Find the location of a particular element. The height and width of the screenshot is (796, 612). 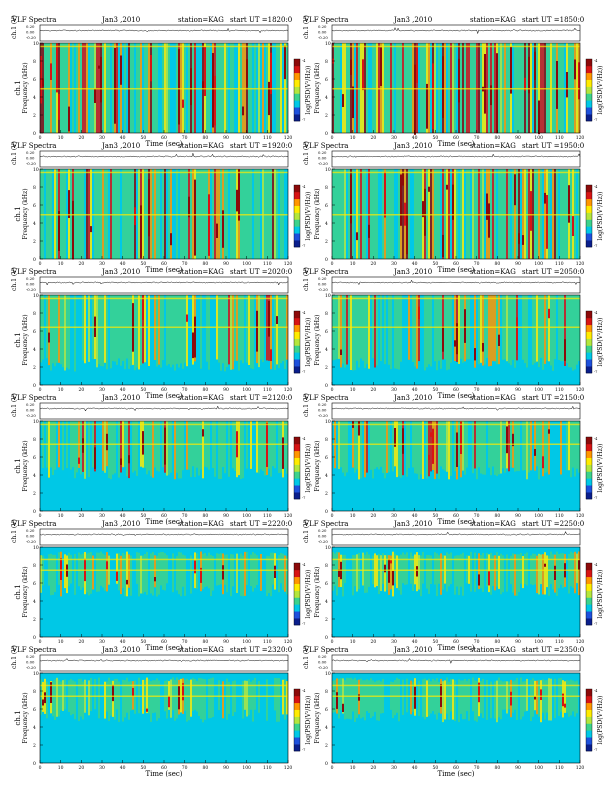

panel-start-ut: start UT =1920:0 is located at coordinates (261, 146).